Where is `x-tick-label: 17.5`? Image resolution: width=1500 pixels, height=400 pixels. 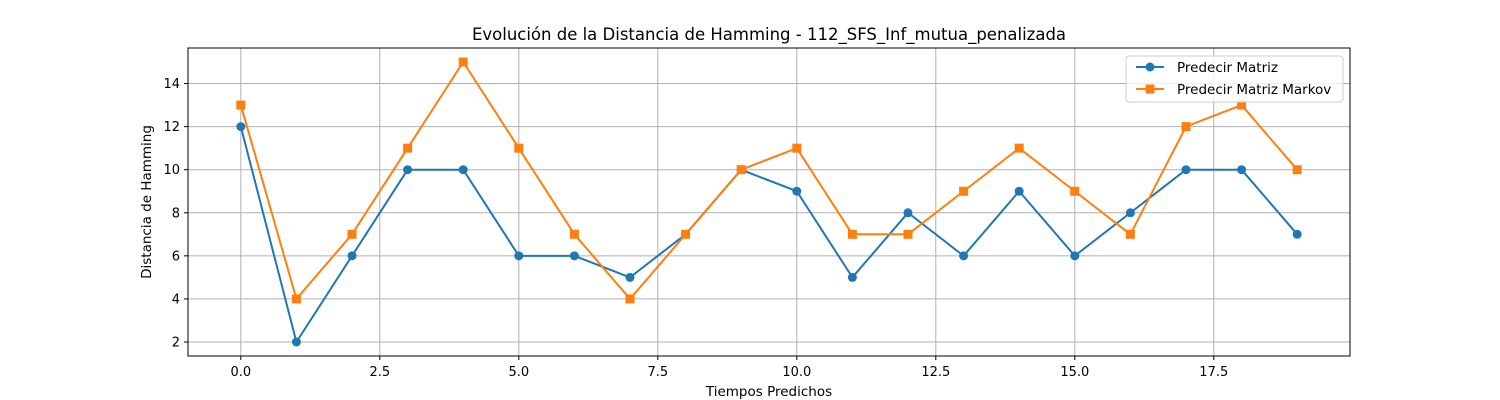
x-tick-label: 17.5 is located at coordinates (1213, 372).